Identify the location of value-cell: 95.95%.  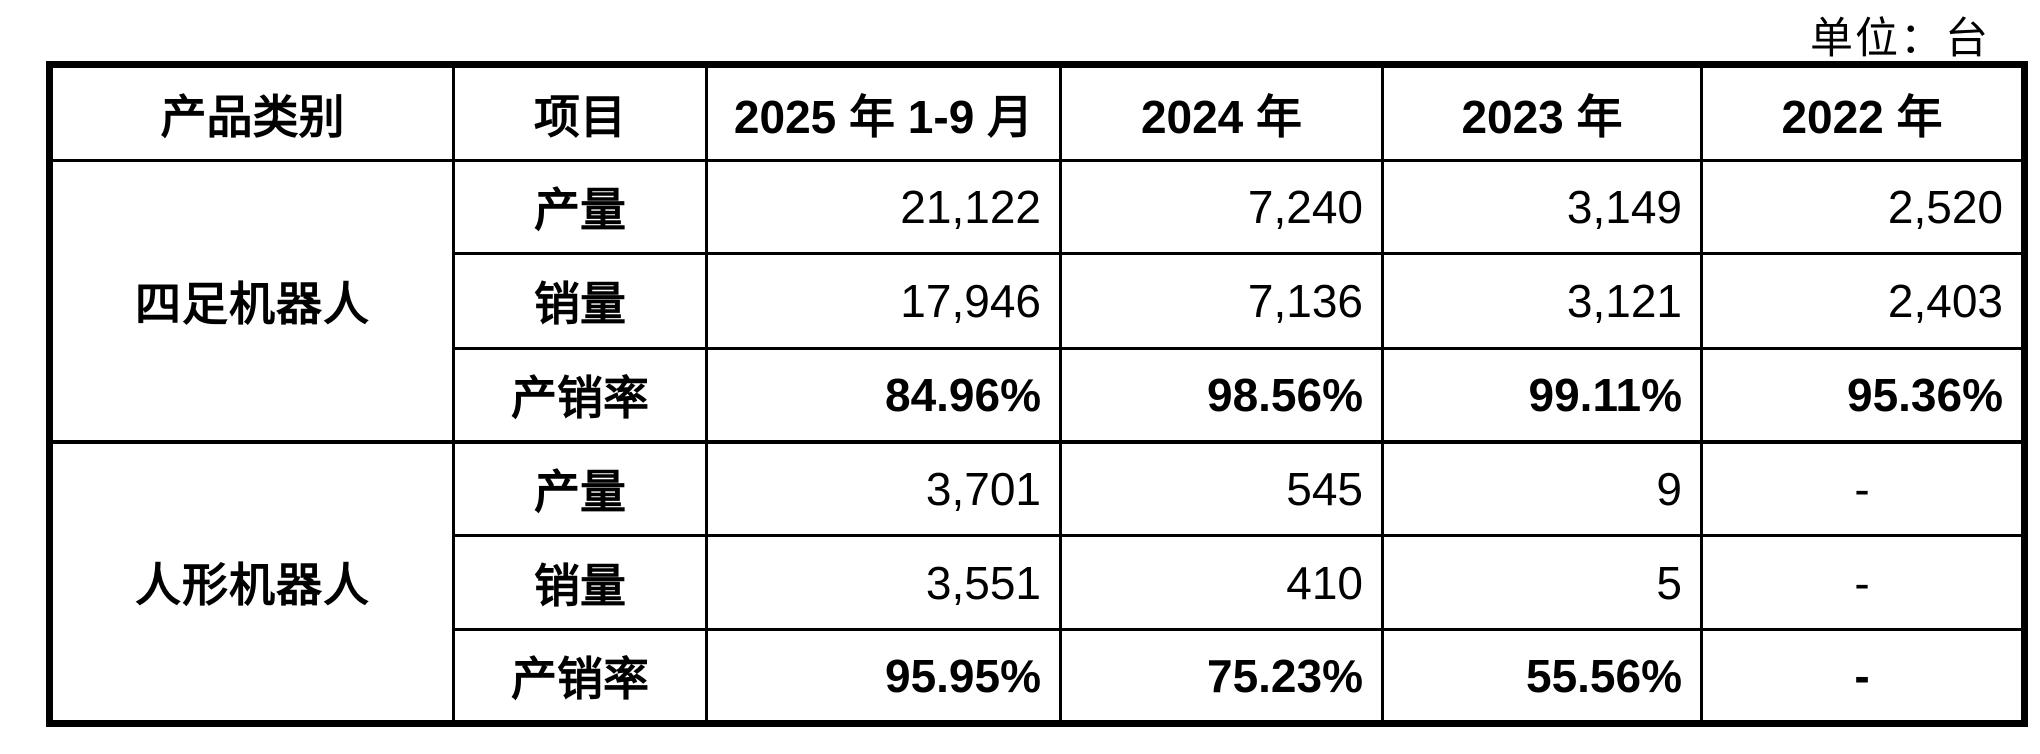
(883, 676).